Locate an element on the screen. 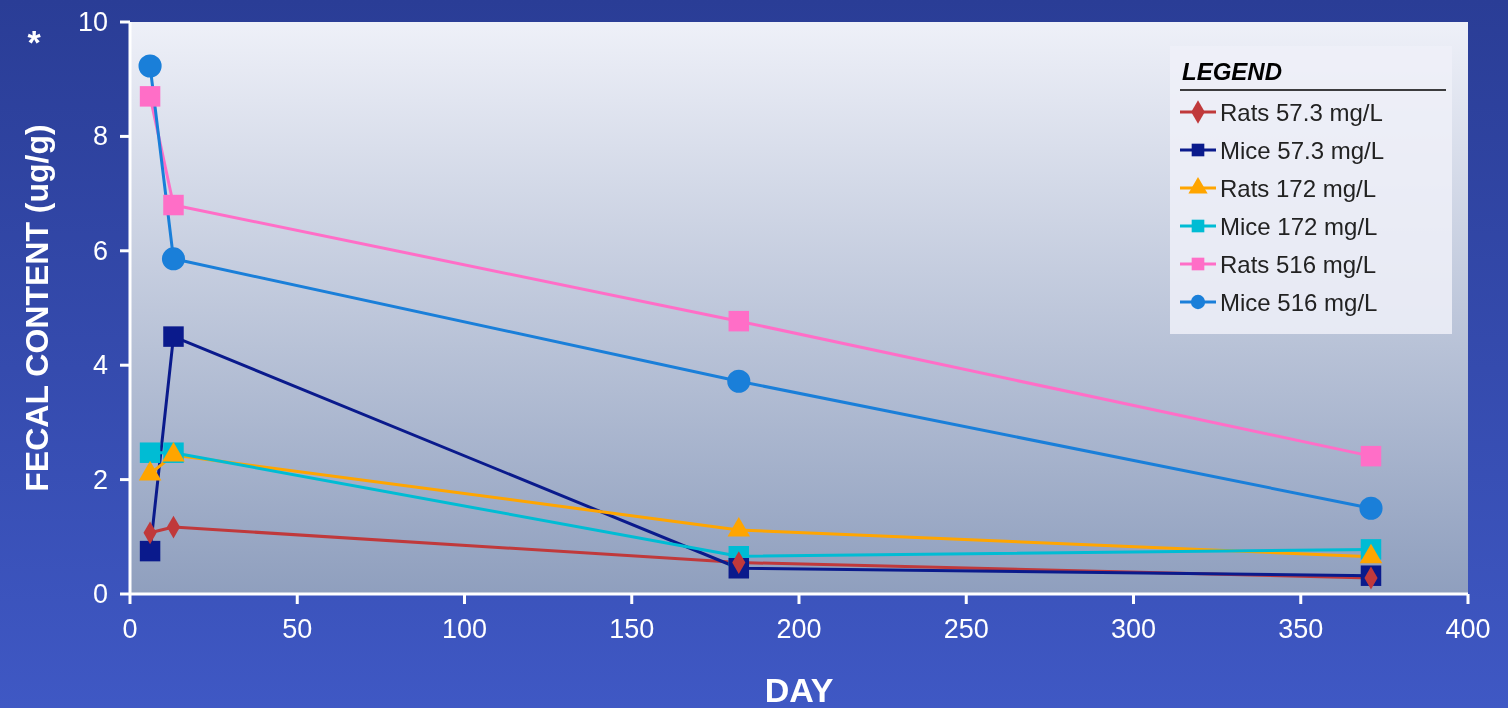  y-tick-label: 6 is located at coordinates (100, 250).